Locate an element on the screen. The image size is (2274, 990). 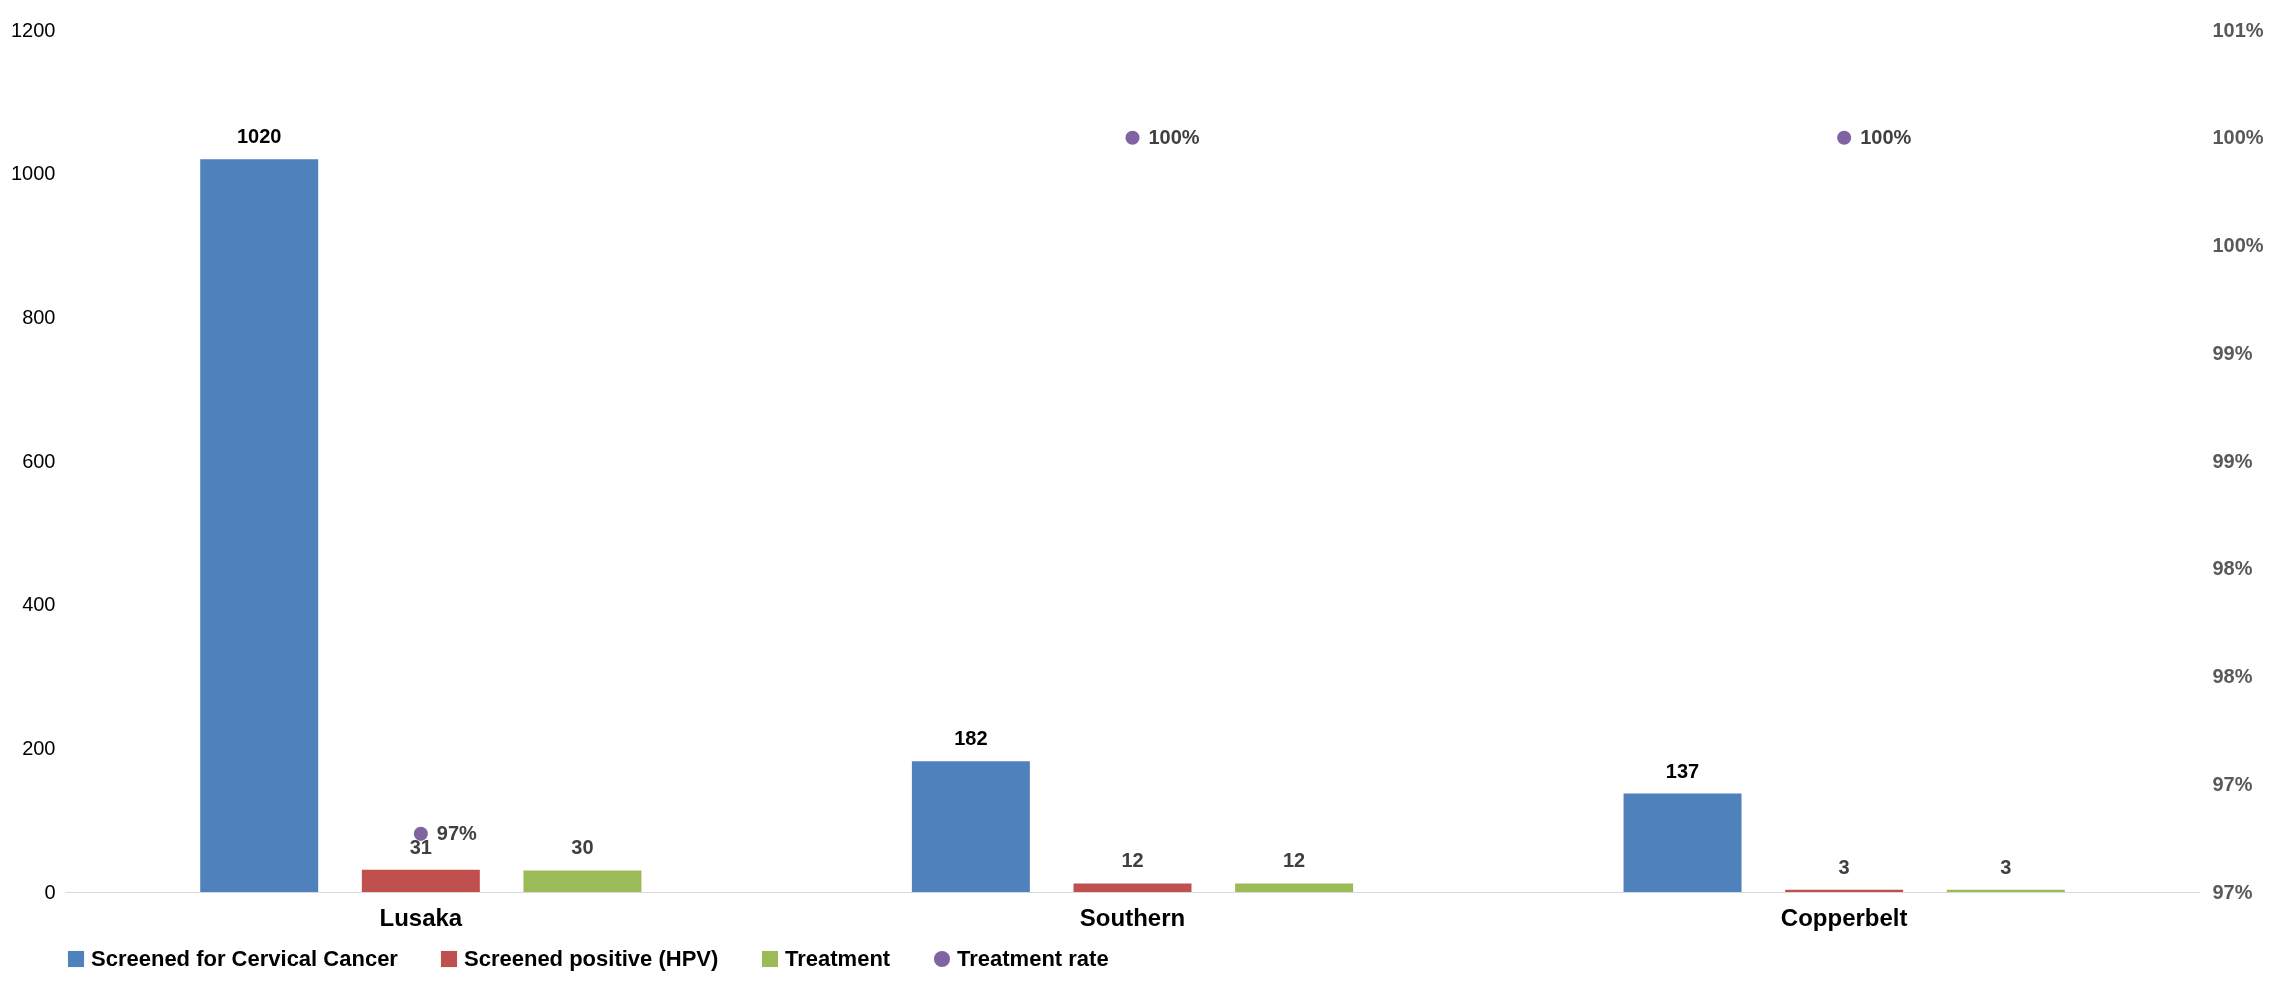
data-label: 182 is located at coordinates (971, 738).